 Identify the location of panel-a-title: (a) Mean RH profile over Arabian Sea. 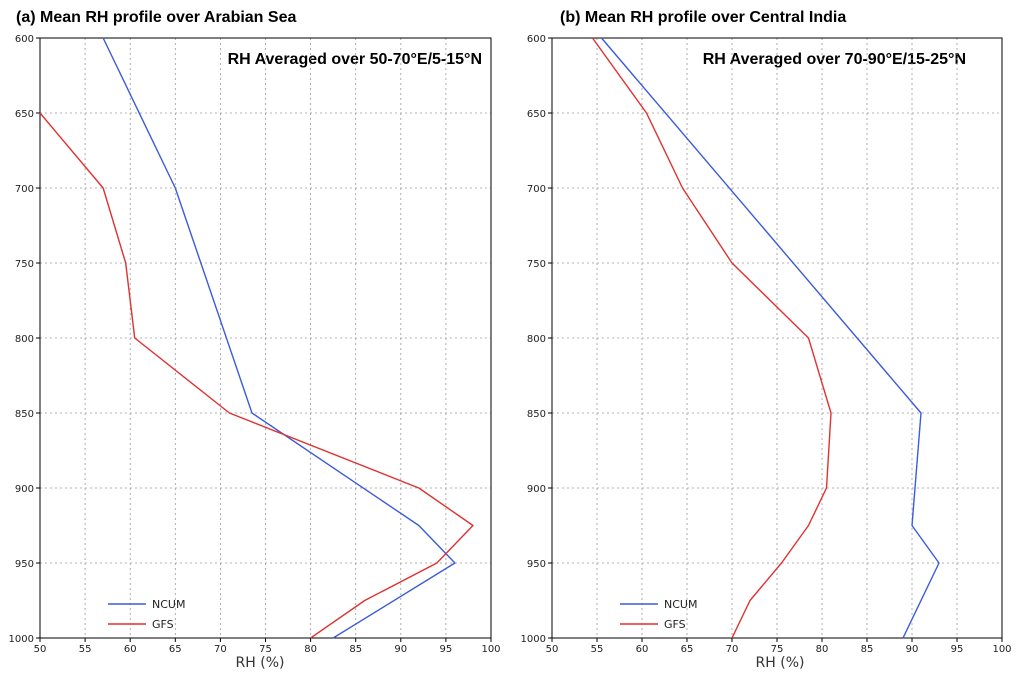
(156, 17).